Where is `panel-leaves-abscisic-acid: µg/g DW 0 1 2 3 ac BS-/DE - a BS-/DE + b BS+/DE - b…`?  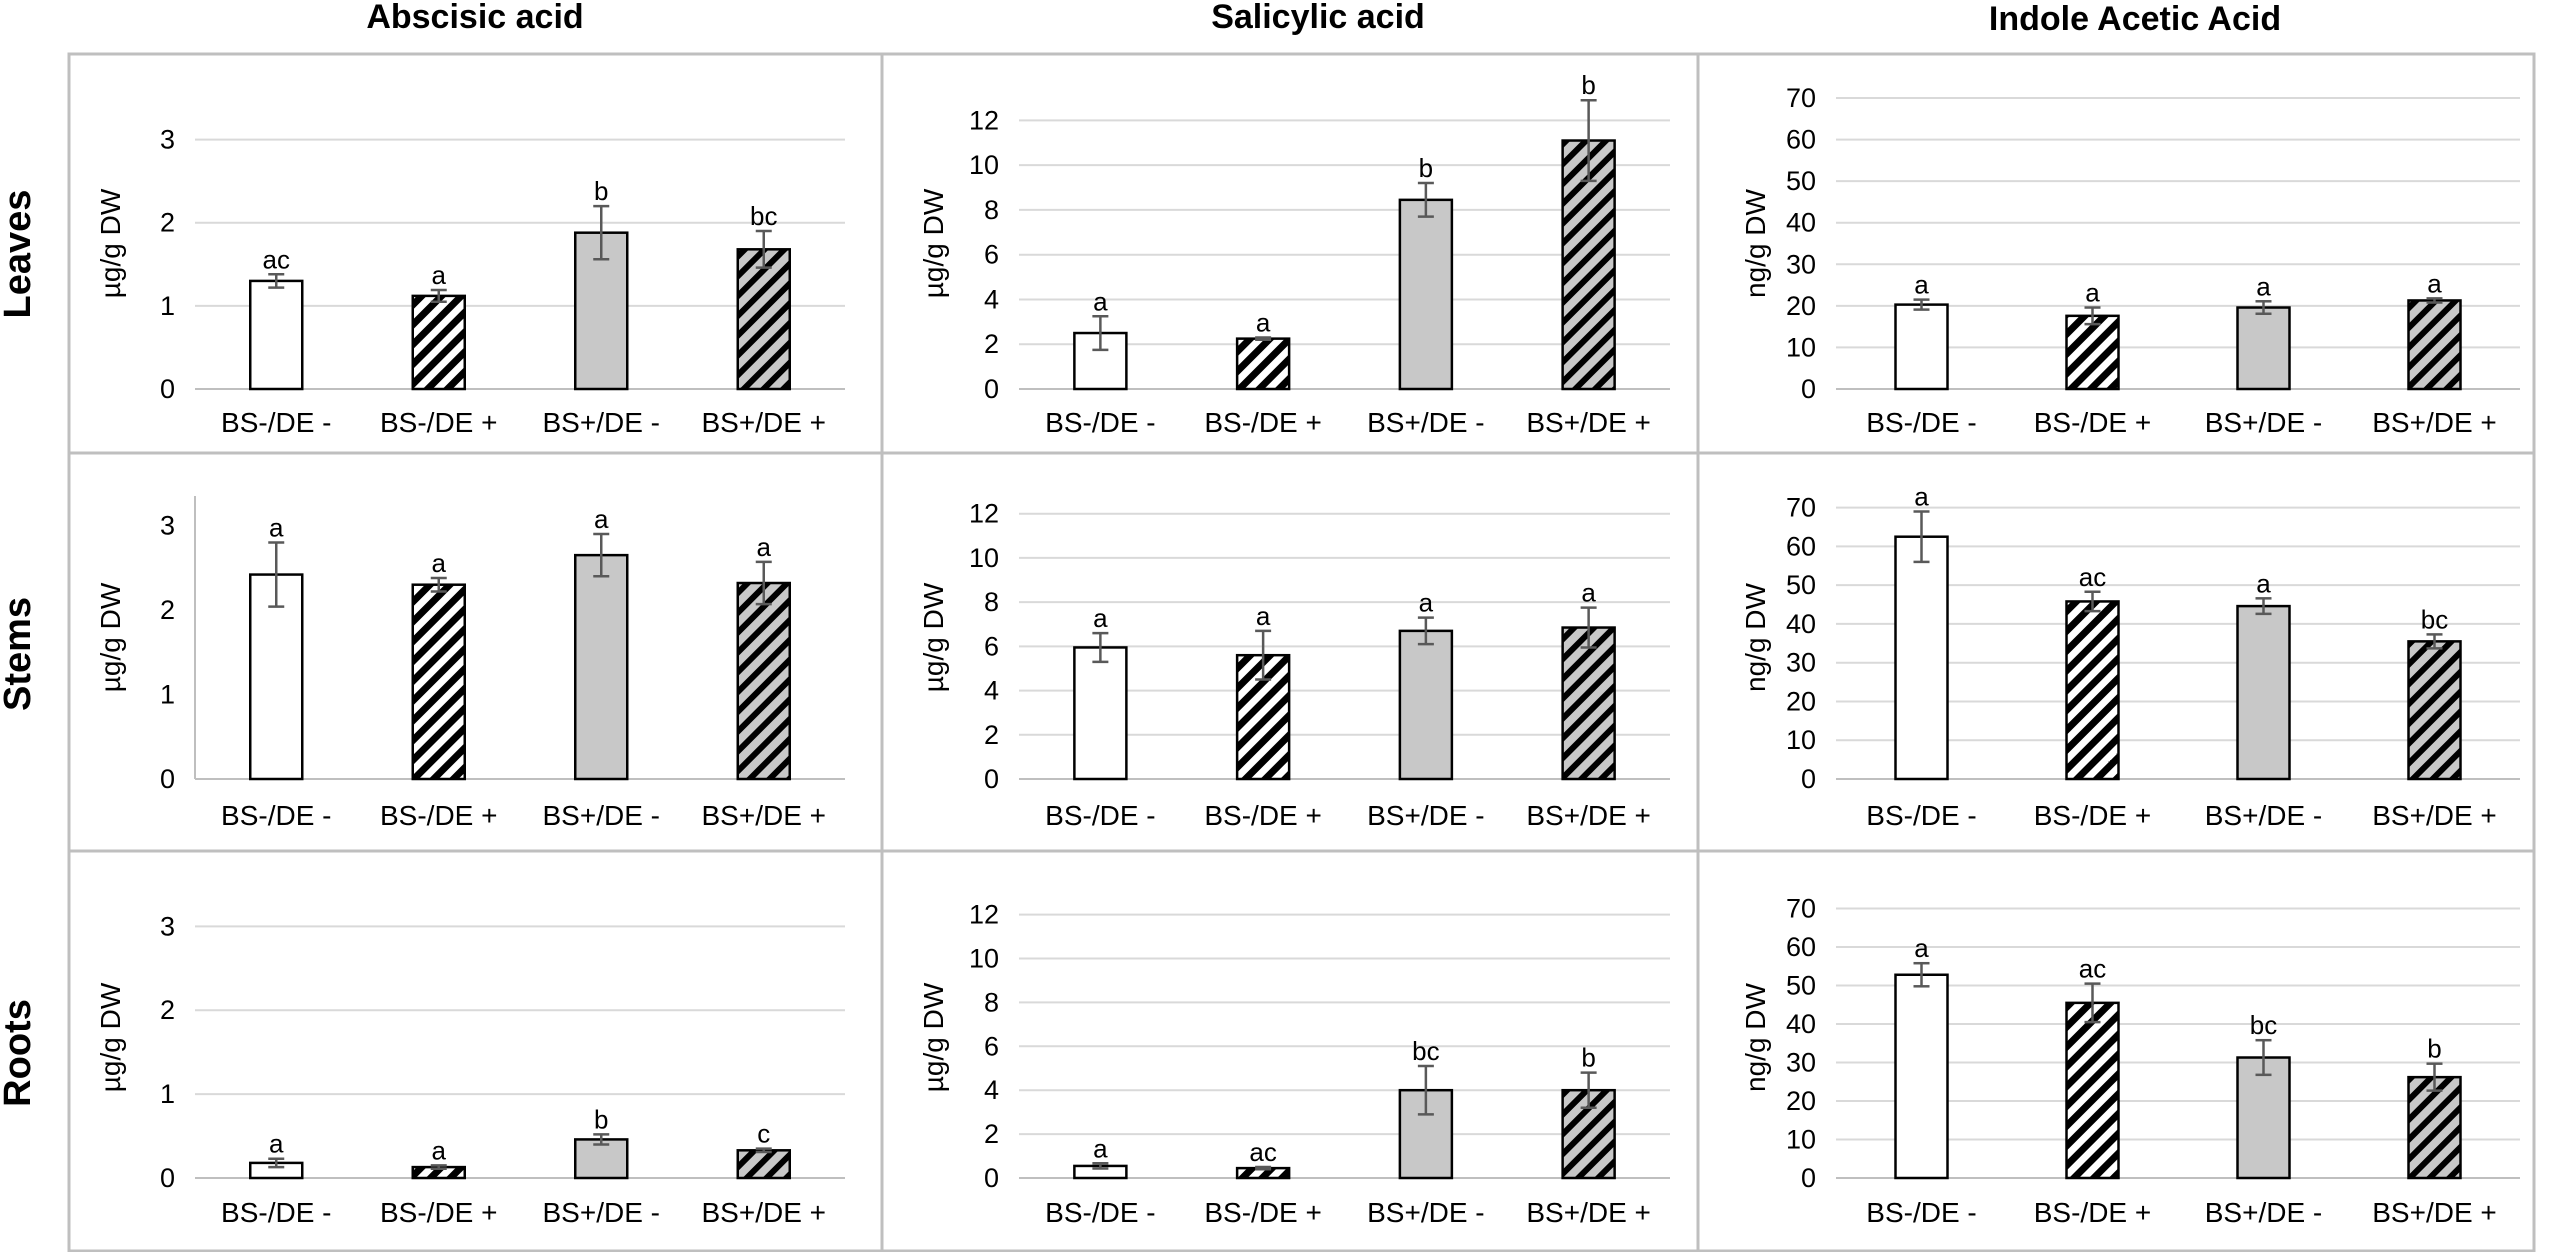 panel-leaves-abscisic-acid: µg/g DW 0 1 2 3 ac BS-/DE - a BS-/DE + b BS+/DE - b… is located at coordinates (470, 281).